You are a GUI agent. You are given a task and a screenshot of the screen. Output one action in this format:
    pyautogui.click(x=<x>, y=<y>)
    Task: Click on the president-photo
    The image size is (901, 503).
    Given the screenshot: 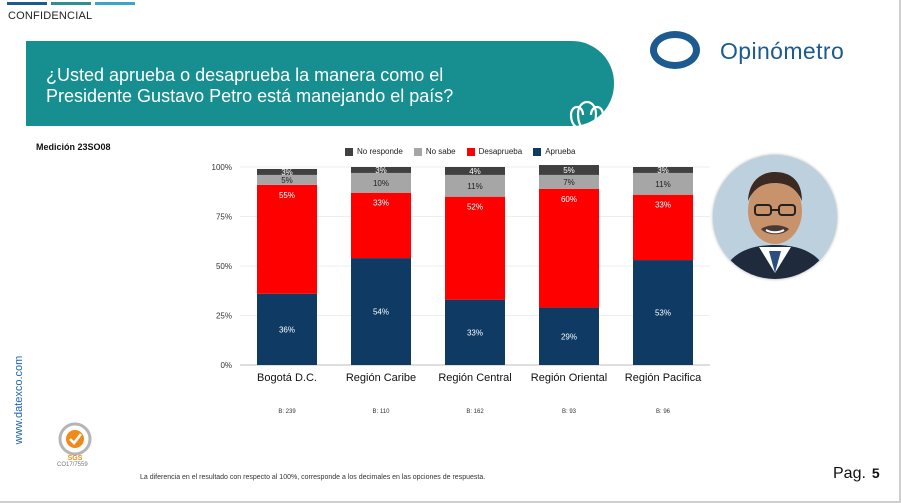 What is the action you would take?
    pyautogui.click(x=775, y=217)
    